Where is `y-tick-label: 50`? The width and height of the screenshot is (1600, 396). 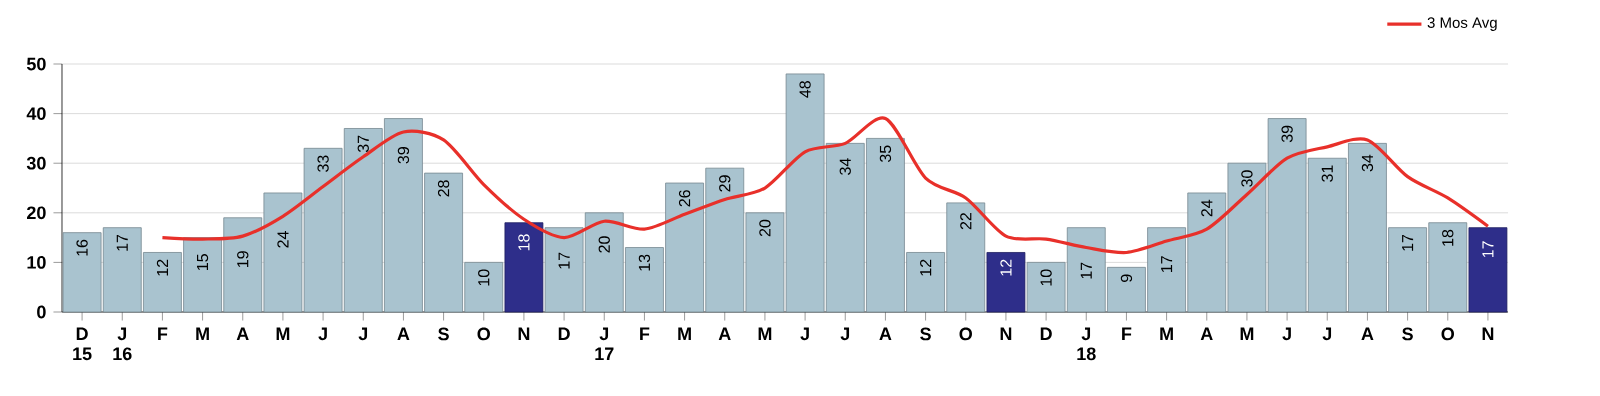 y-tick-label: 50 is located at coordinates (36, 64).